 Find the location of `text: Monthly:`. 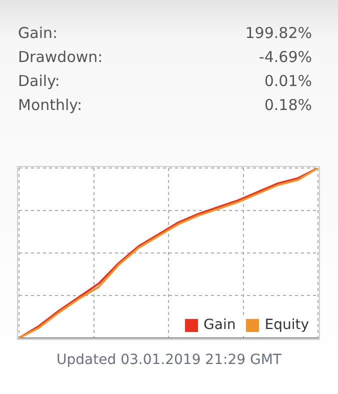

text: Monthly: is located at coordinates (50, 105).